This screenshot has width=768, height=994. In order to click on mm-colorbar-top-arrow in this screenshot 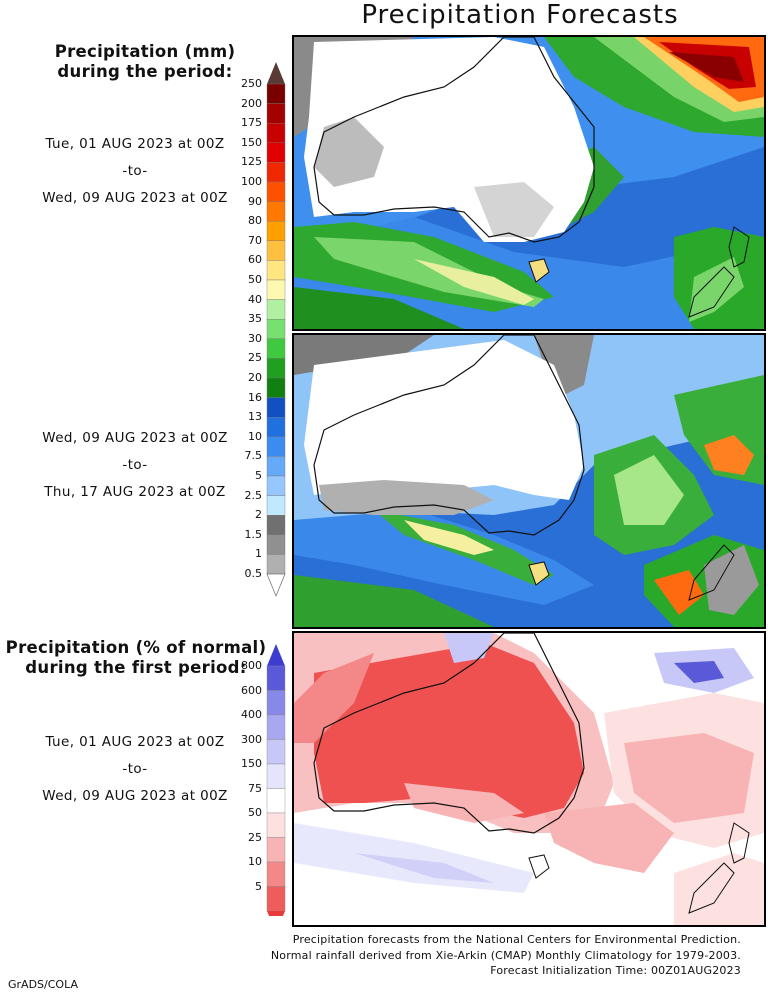, I will do `click(276, 73)`.